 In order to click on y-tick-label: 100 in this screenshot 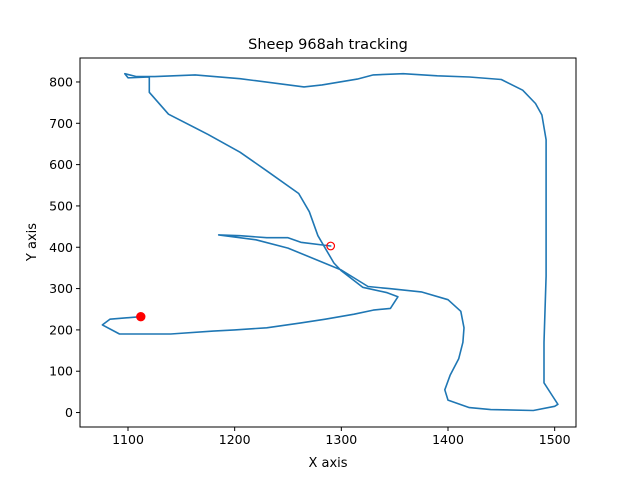, I will do `click(61, 371)`.